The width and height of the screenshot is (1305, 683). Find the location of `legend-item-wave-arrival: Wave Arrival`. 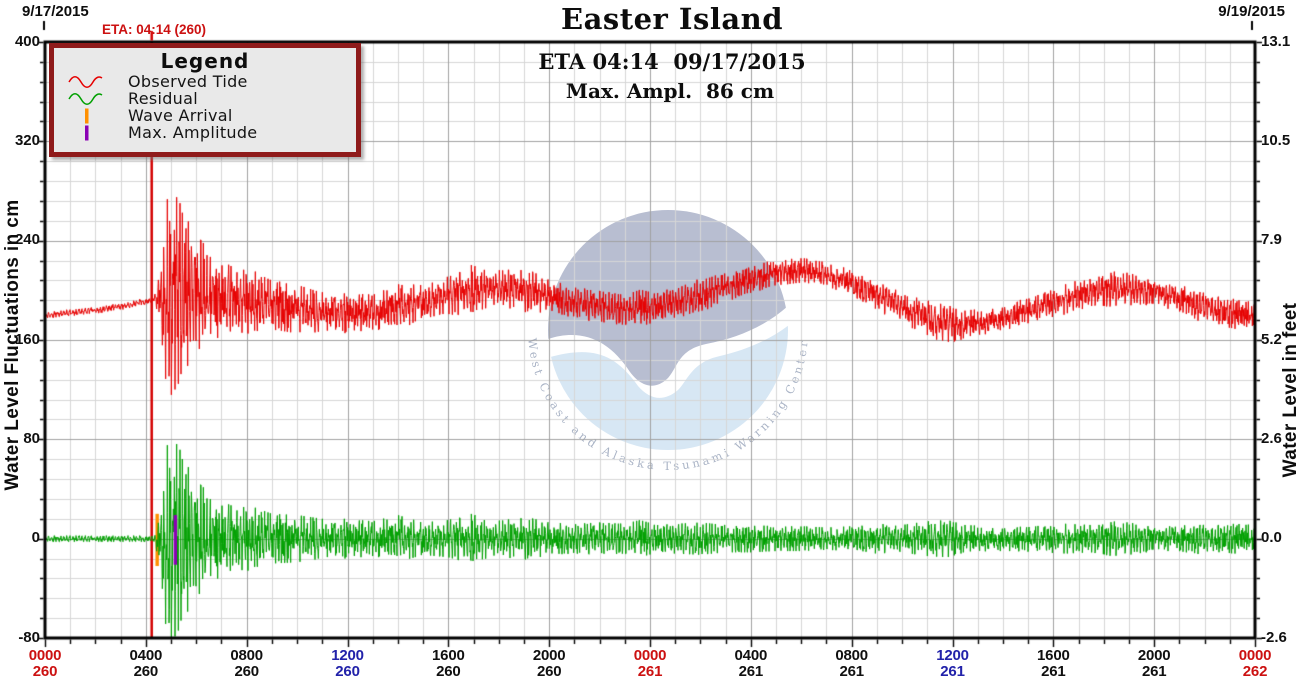

legend-item-wave-arrival: Wave Arrival is located at coordinates (211, 115).